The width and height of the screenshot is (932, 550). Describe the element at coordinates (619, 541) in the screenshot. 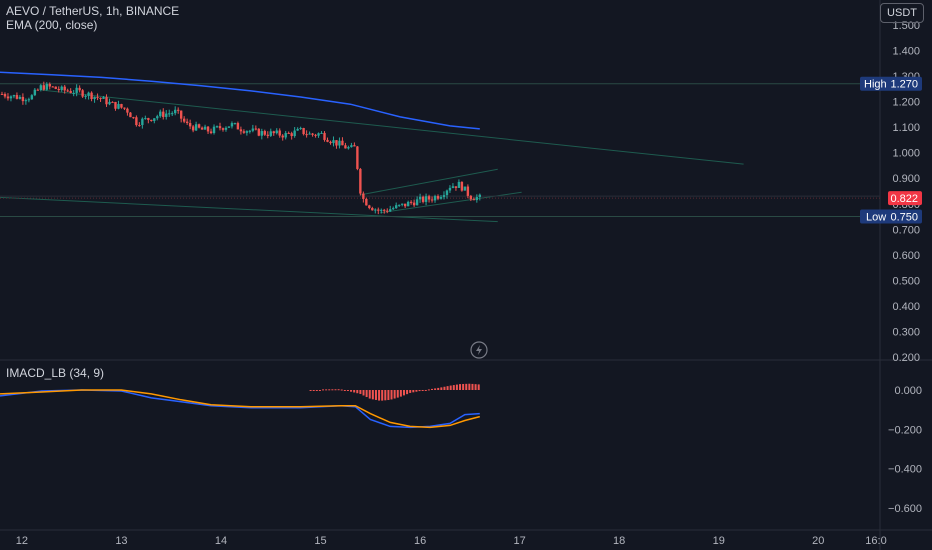

I see `time-tick-label: 18` at that location.